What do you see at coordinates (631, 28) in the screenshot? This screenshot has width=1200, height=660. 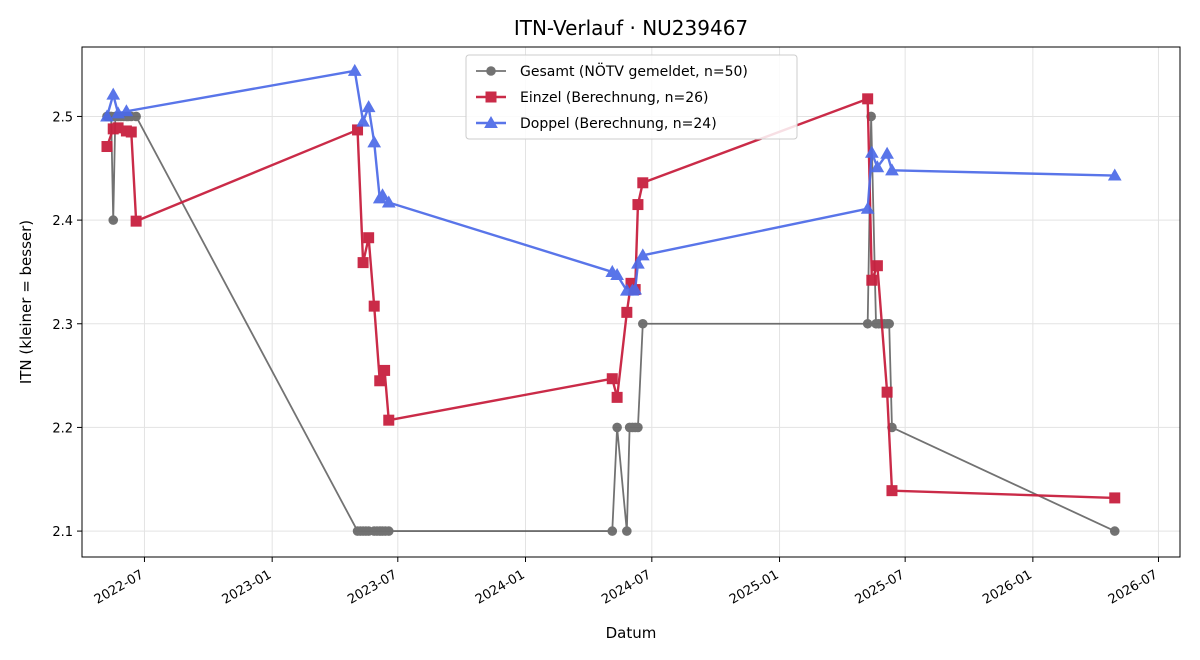 I see `chart-title: ITN-Verlauf · NU239467` at bounding box center [631, 28].